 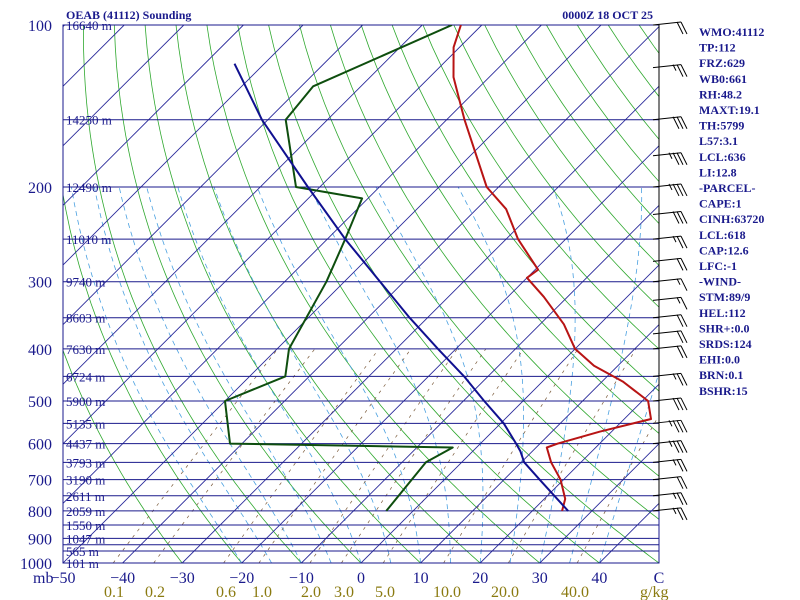 What do you see at coordinates (85, 462) in the screenshot?
I see `height-label: 3793 m` at bounding box center [85, 462].